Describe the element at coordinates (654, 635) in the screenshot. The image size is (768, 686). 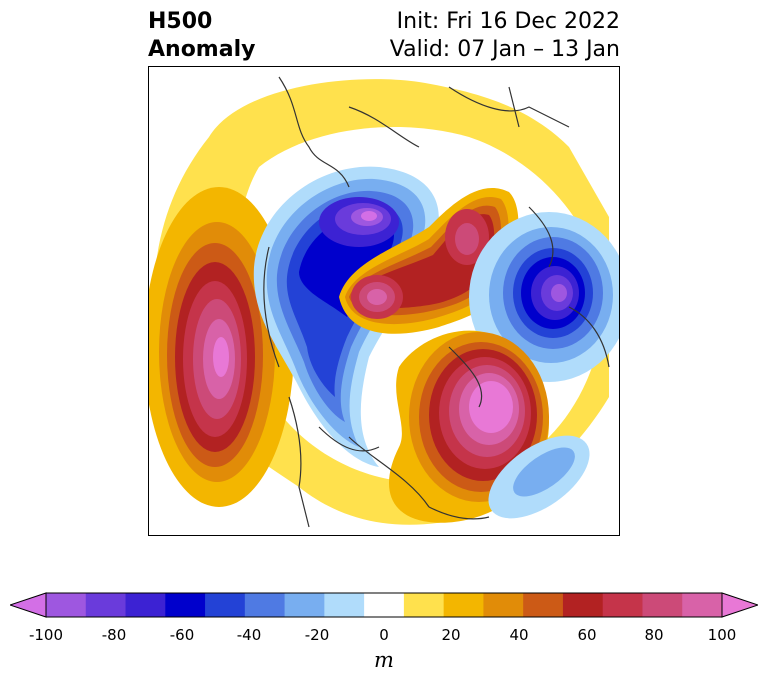
I see `tick-label: 80` at that location.